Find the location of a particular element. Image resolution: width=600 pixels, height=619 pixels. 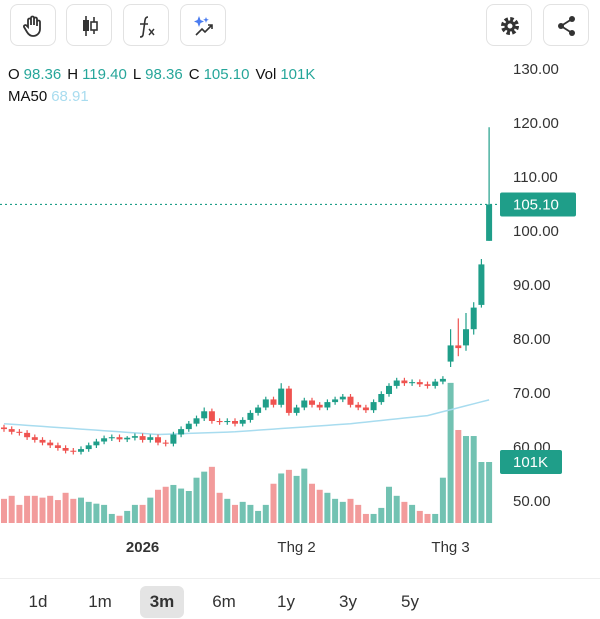

candles-button is located at coordinates (89, 25).